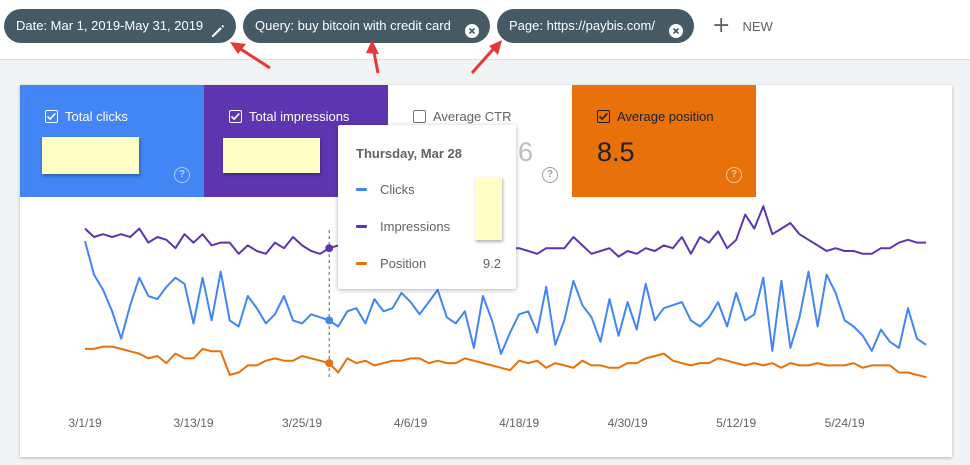 The height and width of the screenshot is (465, 970). What do you see at coordinates (628, 423) in the screenshot?
I see `x-tick-label: 4/30/19` at bounding box center [628, 423].